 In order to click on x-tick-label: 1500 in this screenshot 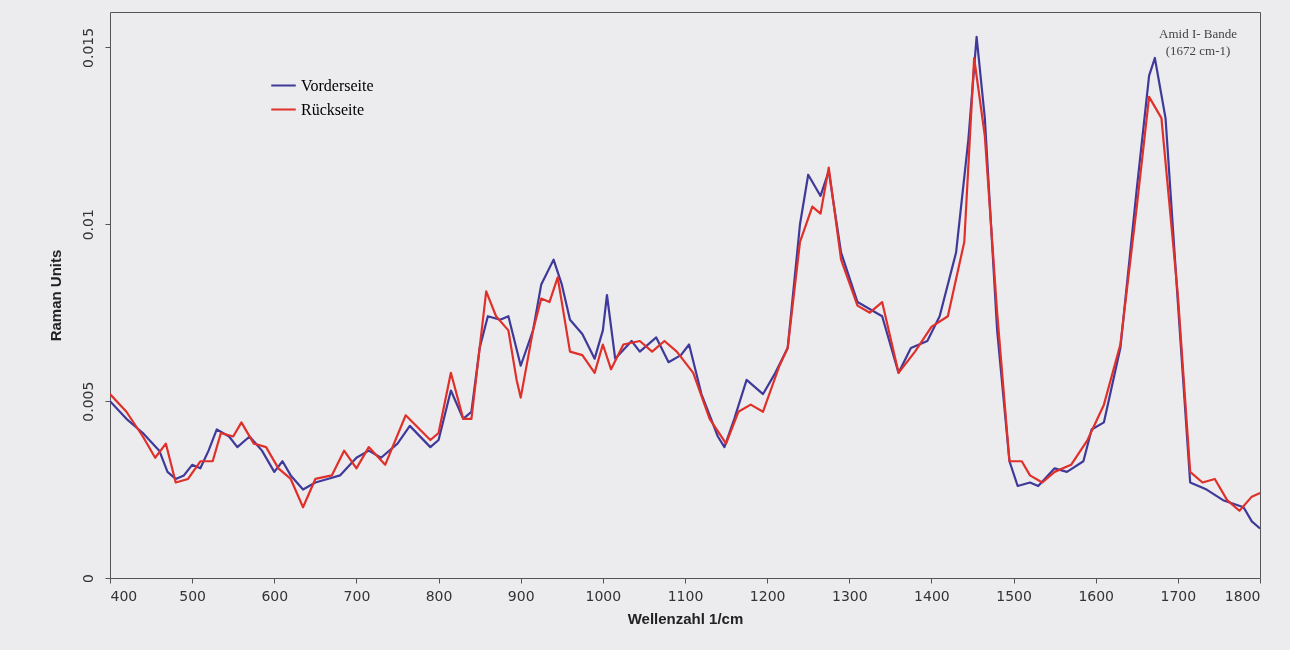, I will do `click(1014, 595)`.